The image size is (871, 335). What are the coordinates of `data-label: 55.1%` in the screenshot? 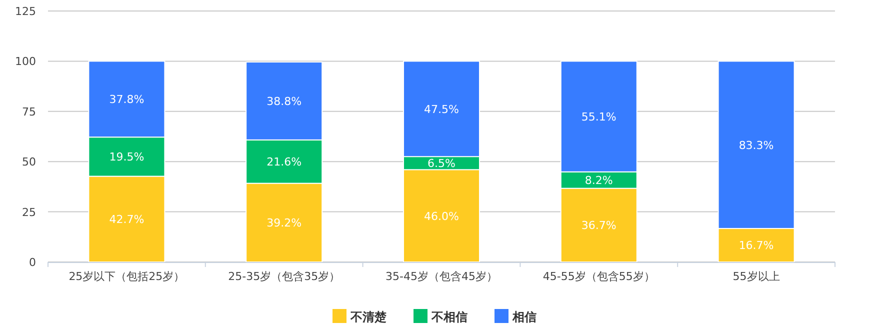 It's located at (598, 117).